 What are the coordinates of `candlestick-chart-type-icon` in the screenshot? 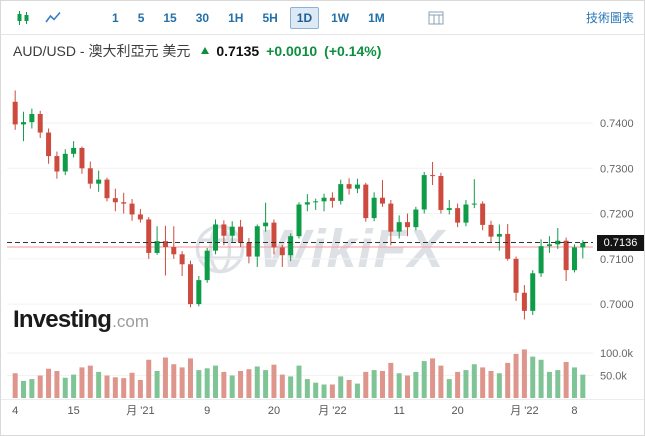 It's located at (23, 18).